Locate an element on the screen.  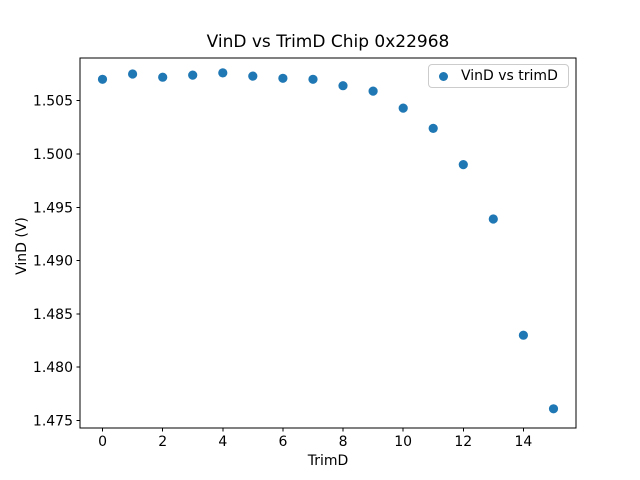
x-tick-label: 8 is located at coordinates (343, 442).